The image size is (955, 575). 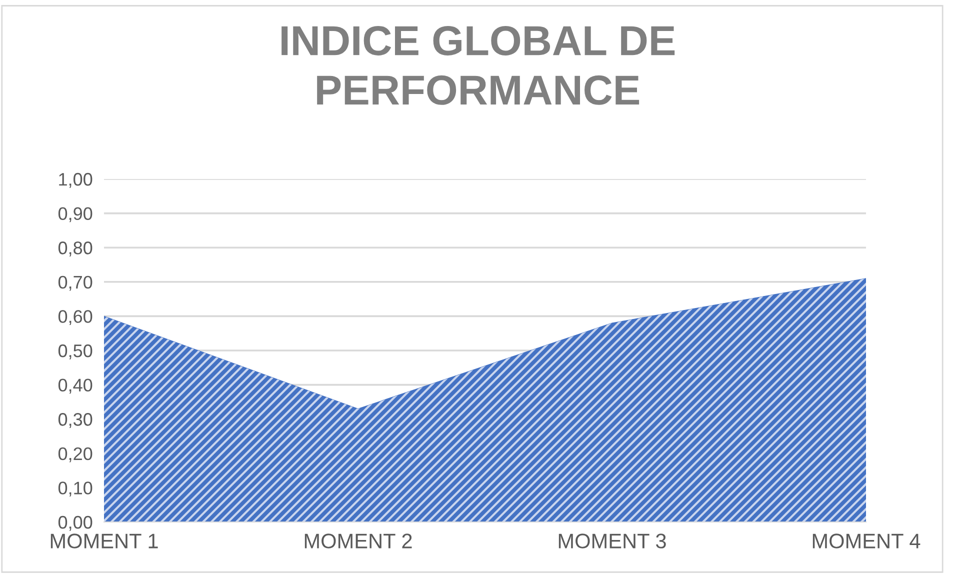 I want to click on y-tick-label: 0,10, so click(x=75, y=489).